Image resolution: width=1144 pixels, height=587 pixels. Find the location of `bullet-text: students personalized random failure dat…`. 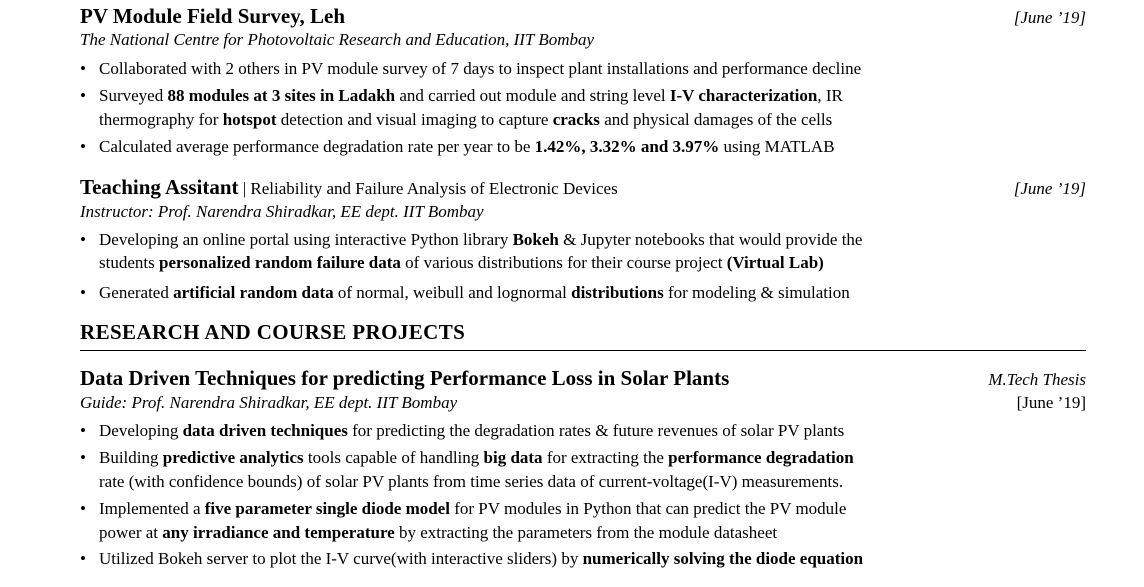

bullet-text: students personalized random failure dat… is located at coordinates (461, 262).